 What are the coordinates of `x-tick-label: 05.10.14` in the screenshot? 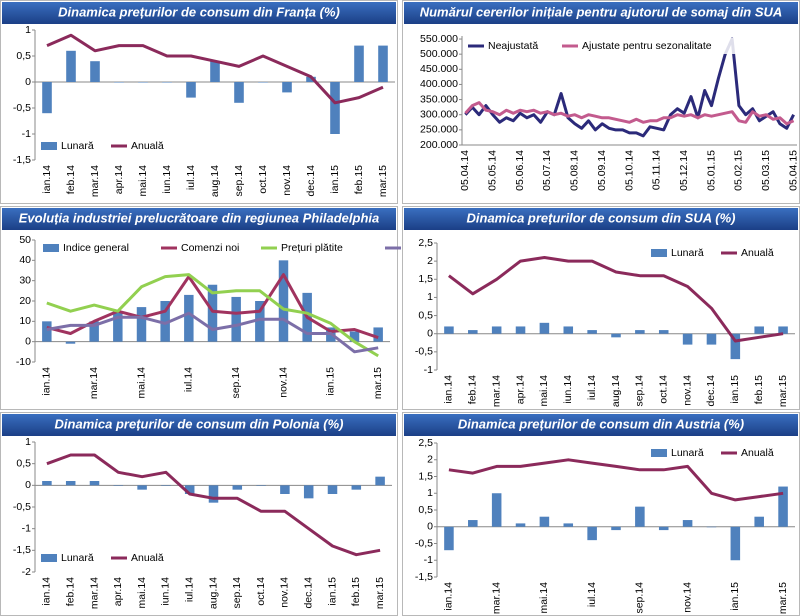 It's located at (629, 170).